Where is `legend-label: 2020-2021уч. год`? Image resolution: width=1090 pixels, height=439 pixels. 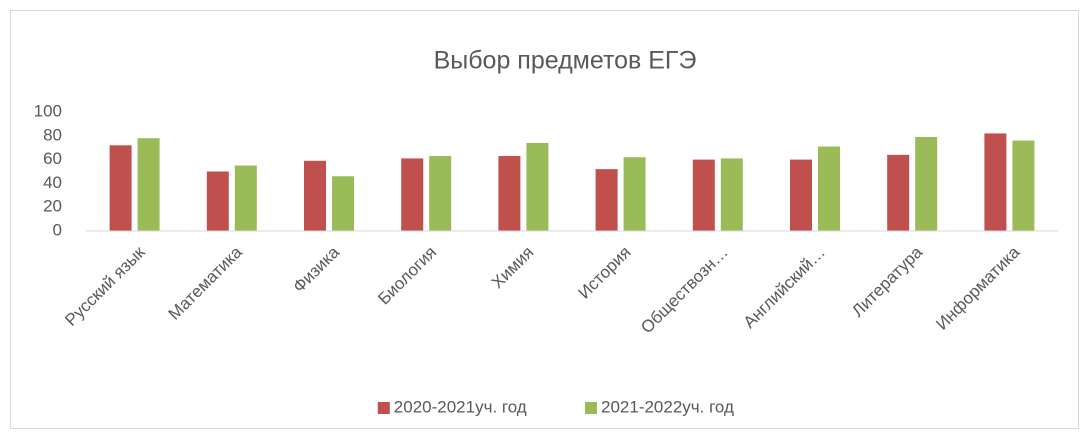 legend-label: 2020-2021уч. год is located at coordinates (460, 406).